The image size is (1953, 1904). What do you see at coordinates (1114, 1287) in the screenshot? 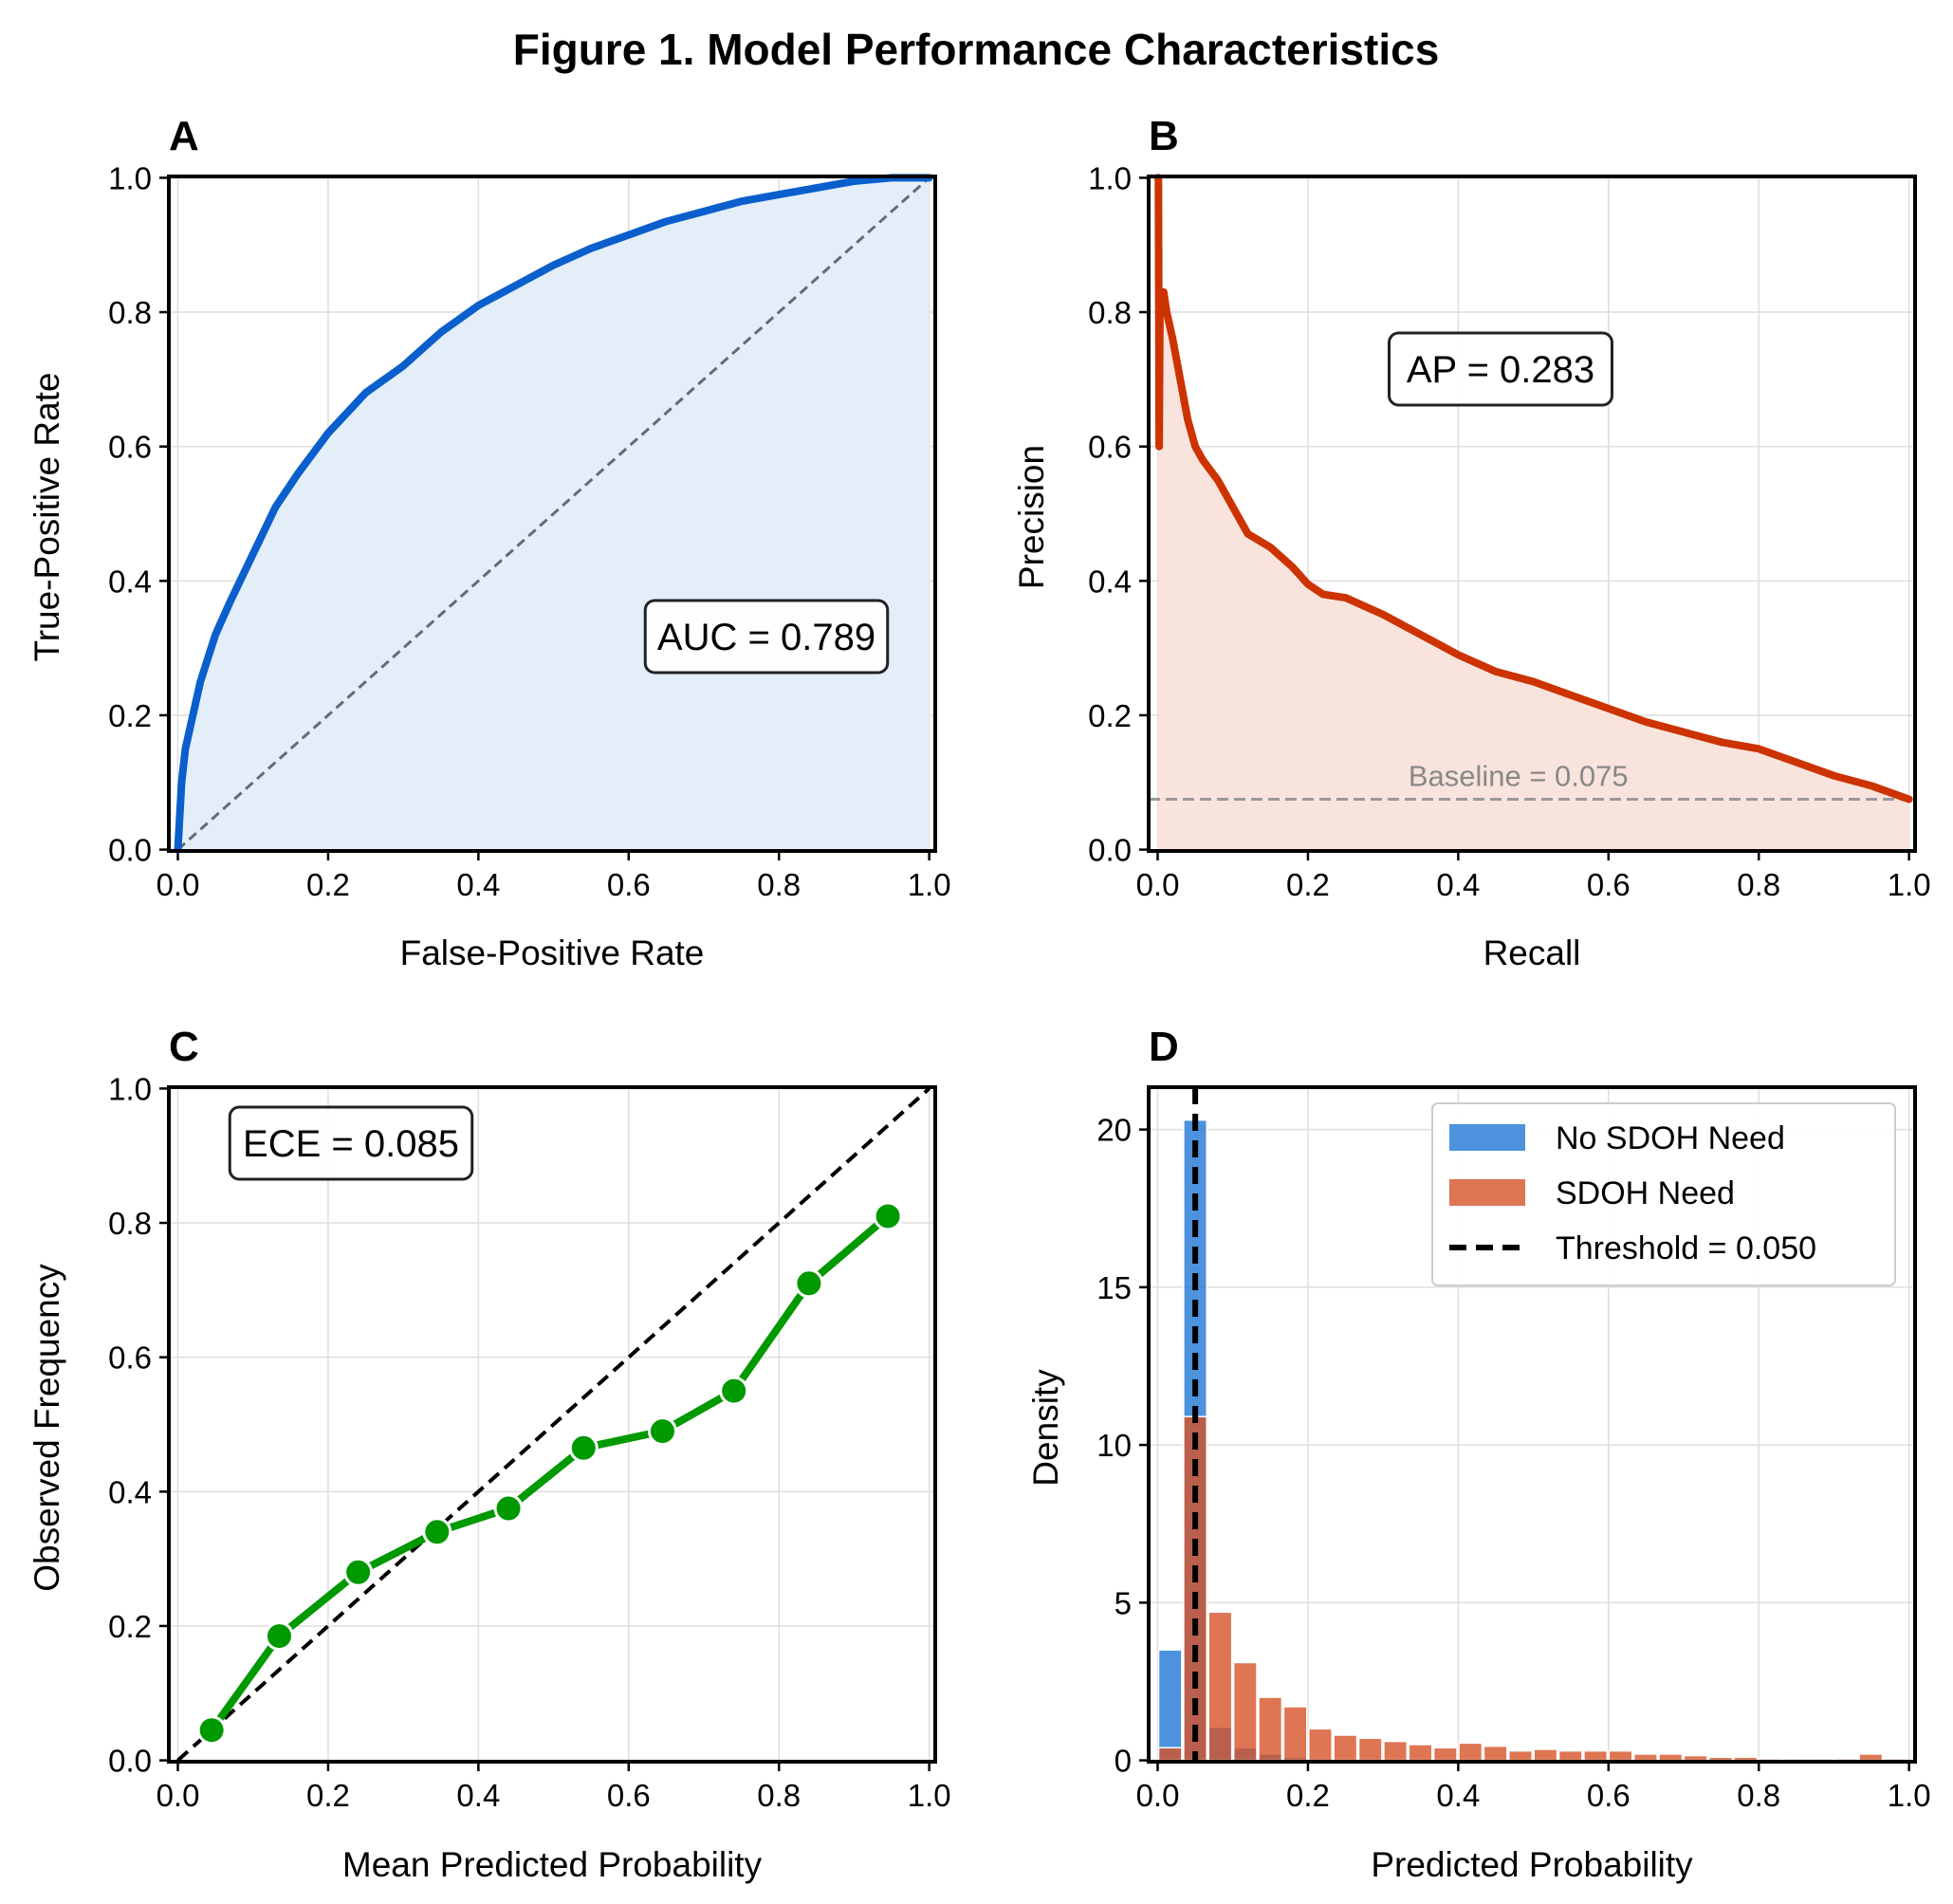
I see `panel-d-y-tick-label: 15` at bounding box center [1114, 1287].